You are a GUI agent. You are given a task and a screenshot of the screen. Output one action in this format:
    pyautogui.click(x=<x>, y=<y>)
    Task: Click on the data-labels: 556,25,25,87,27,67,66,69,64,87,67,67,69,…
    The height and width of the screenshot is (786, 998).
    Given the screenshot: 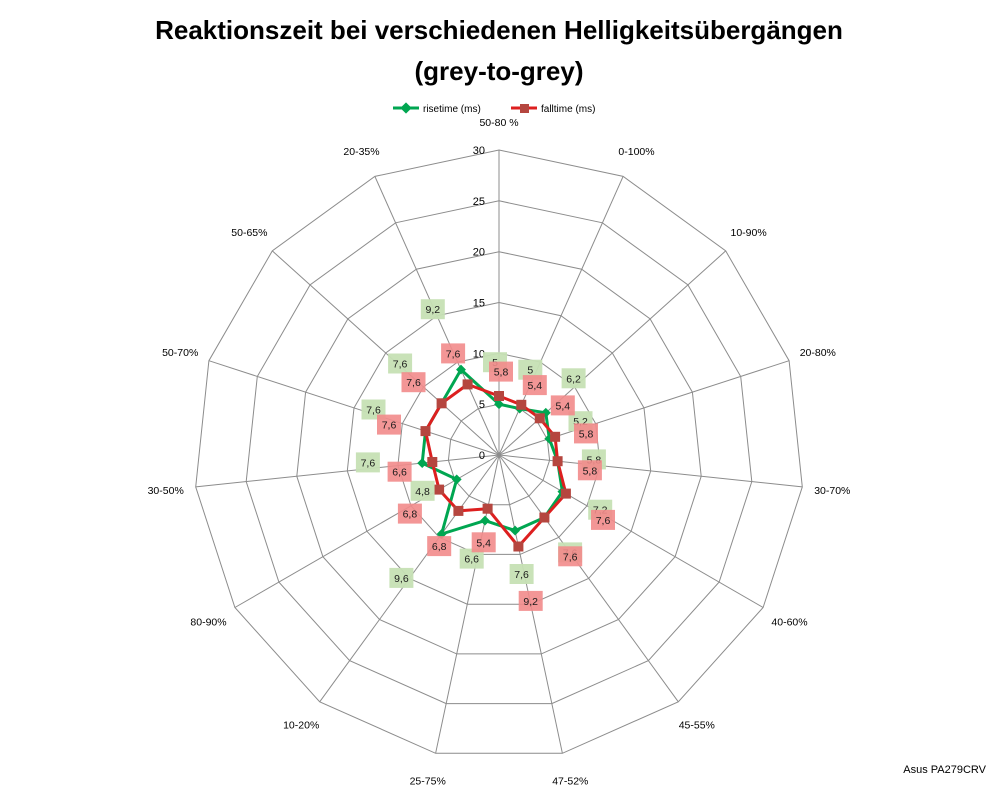 What is the action you would take?
    pyautogui.click(x=485, y=455)
    